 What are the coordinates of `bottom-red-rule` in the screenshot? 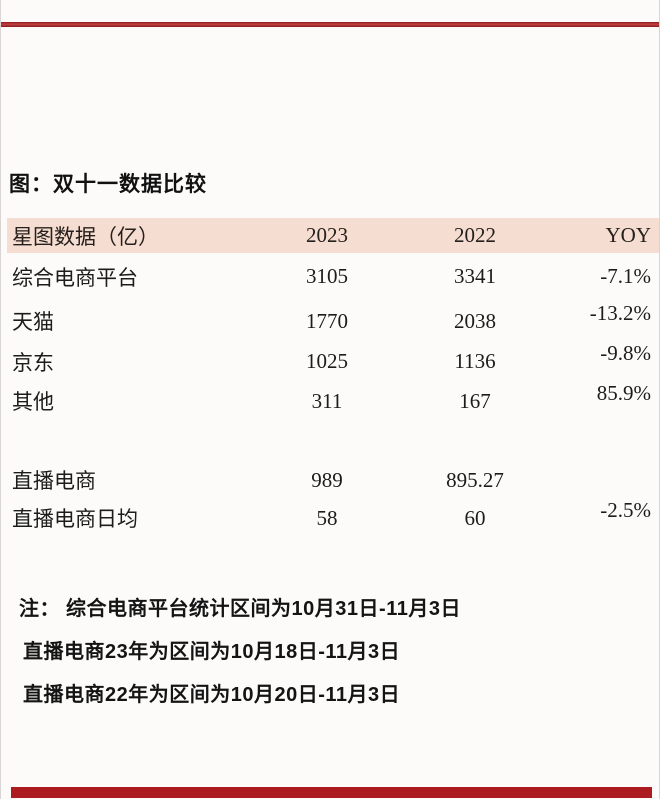 It's located at (331, 792).